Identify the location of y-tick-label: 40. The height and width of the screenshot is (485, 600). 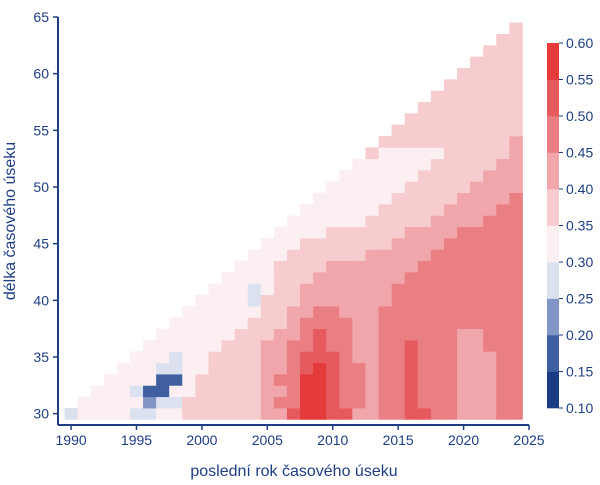
(41, 300).